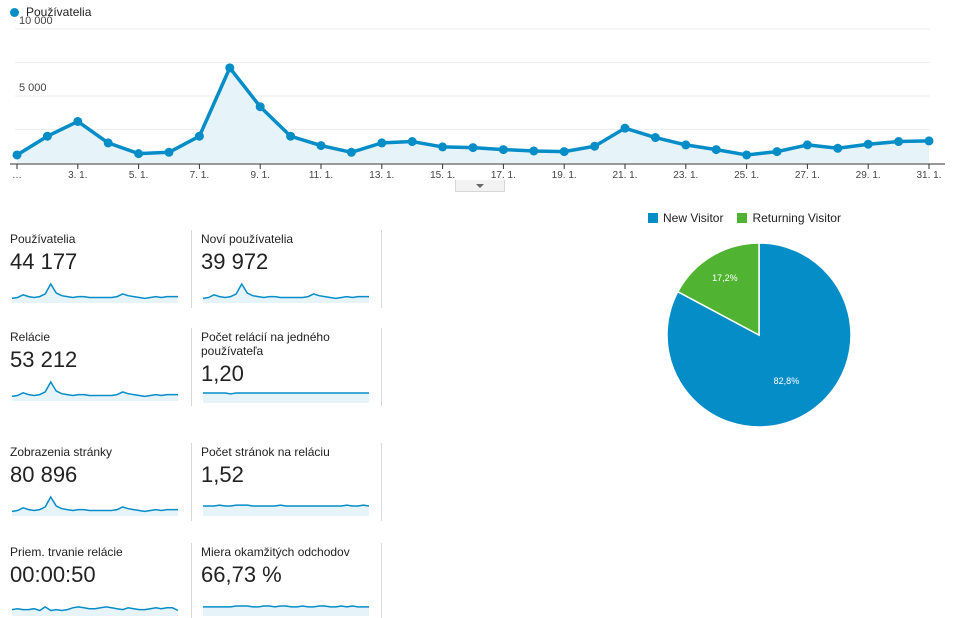 Image resolution: width=960 pixels, height=618 pixels. What do you see at coordinates (807, 175) in the screenshot?
I see `x-tick-label: 27. 1.` at bounding box center [807, 175].